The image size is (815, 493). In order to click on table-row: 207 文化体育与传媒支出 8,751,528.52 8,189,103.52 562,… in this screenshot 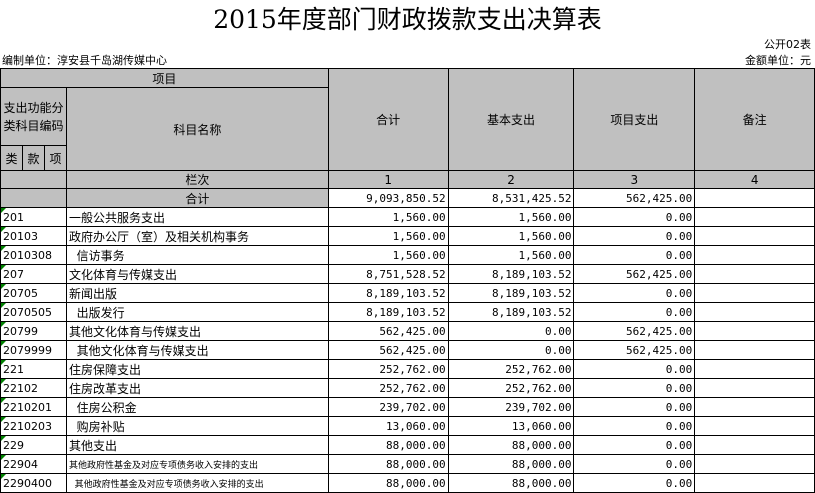, I will do `click(408, 274)`.